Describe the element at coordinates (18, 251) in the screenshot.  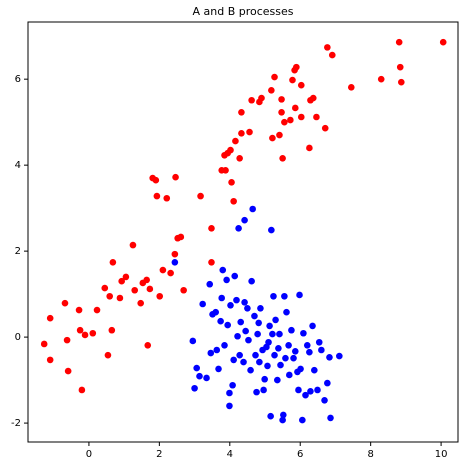
I see `y-tick-label: 2` at that location.